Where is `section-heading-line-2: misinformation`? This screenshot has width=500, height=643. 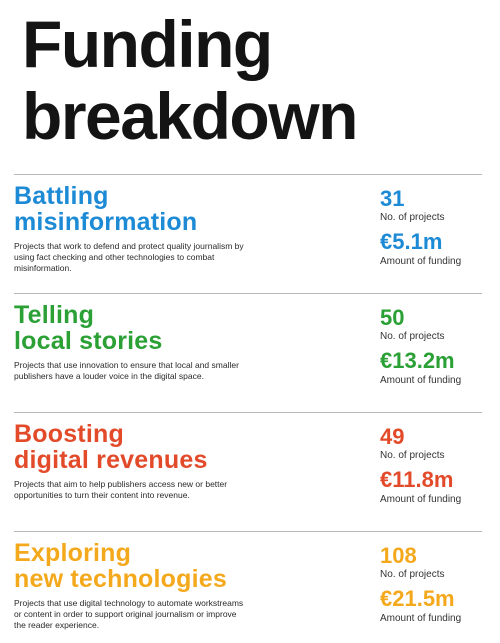 section-heading-line-2: misinformation is located at coordinates (106, 222).